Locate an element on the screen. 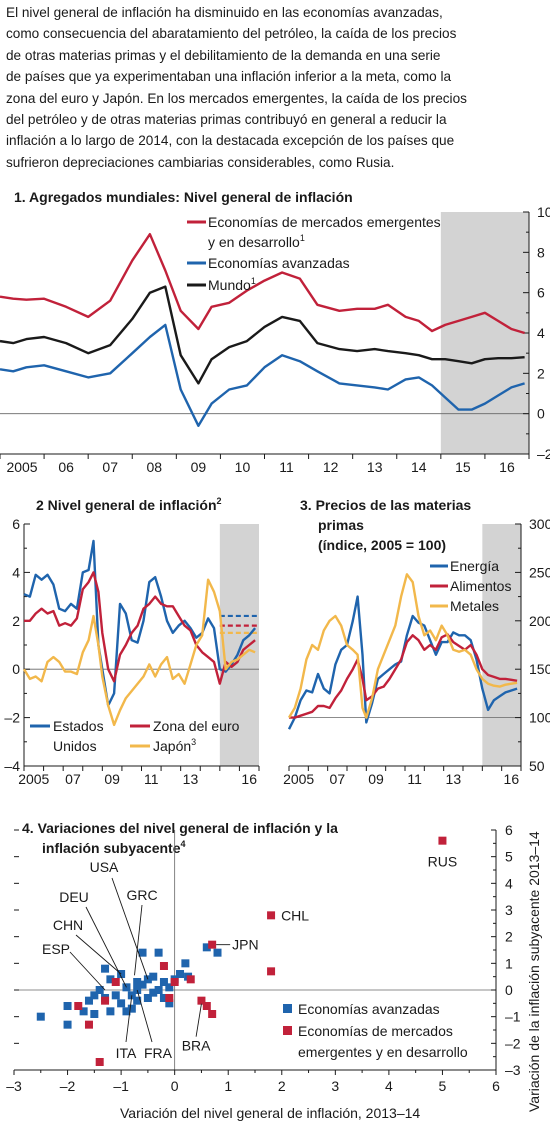 The width and height of the screenshot is (550, 1126). forecast-shading is located at coordinates (239, 645).